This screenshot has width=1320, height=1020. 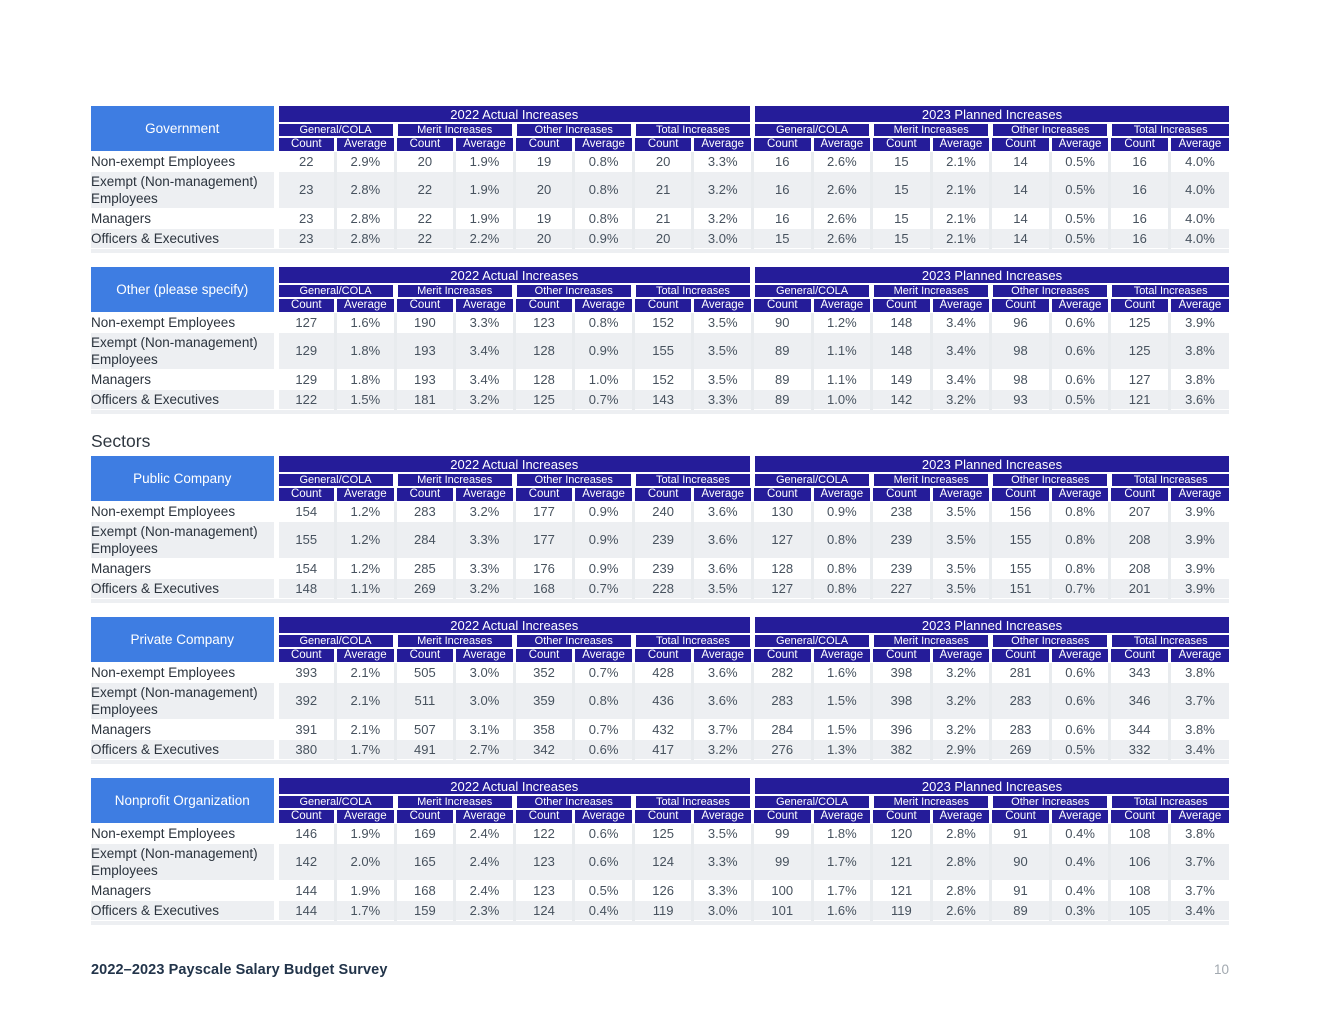 What do you see at coordinates (901, 567) in the screenshot?
I see `count-cell: 239` at bounding box center [901, 567].